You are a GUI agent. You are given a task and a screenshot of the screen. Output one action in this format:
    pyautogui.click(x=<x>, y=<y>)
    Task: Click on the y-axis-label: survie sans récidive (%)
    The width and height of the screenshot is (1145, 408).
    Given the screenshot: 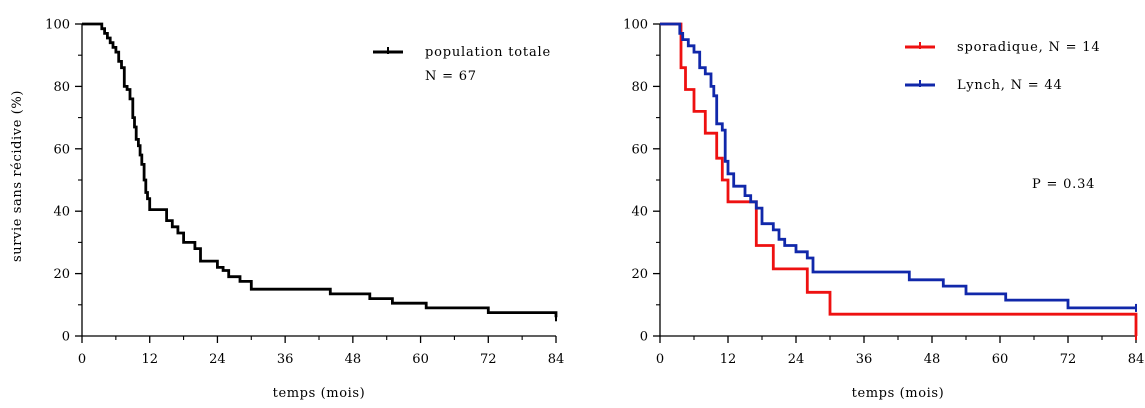 What is the action you would take?
    pyautogui.click(x=17, y=176)
    